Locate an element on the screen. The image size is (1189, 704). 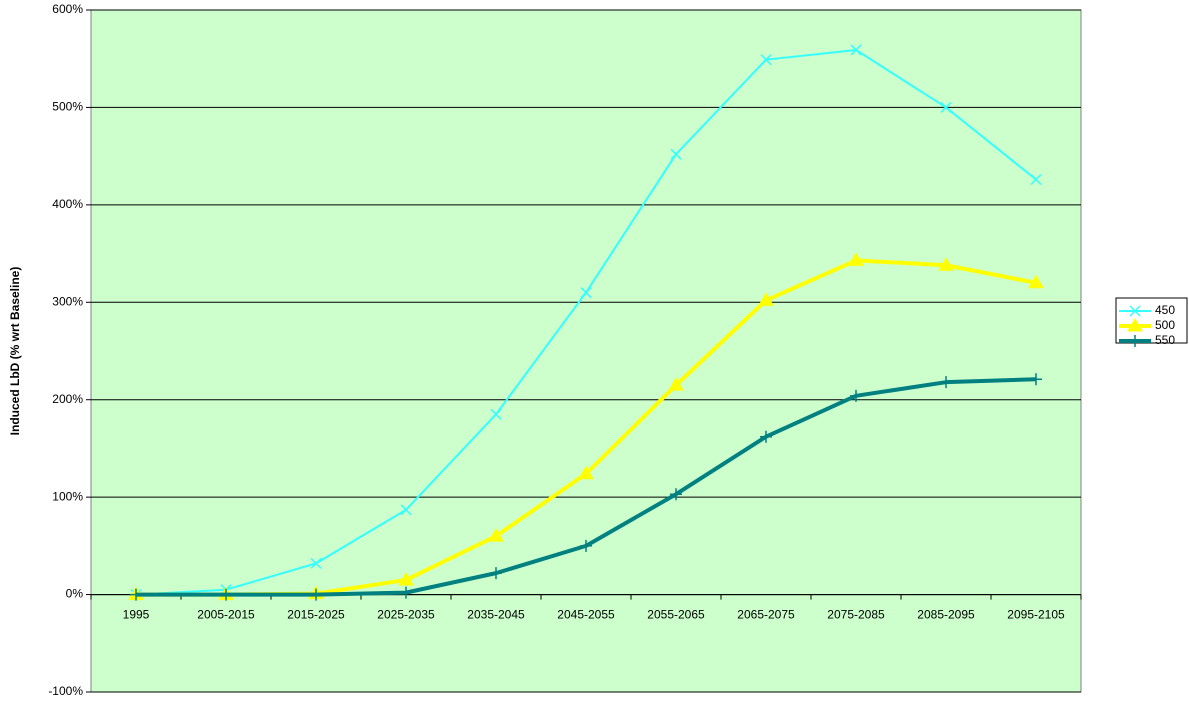
y-tick-label: 300% is located at coordinates (67, 301).